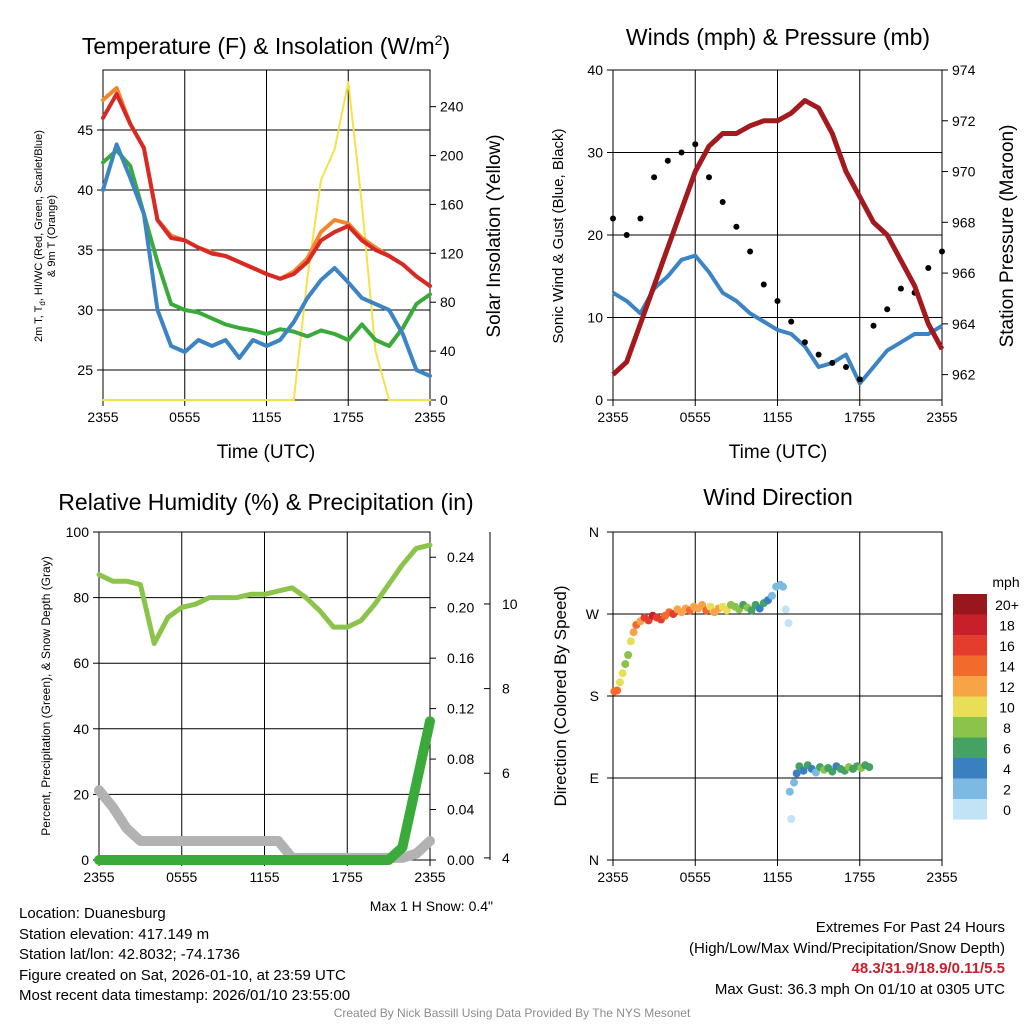 The image size is (1024, 1024). I want to click on y-tick-label: 20, so click(81, 794).